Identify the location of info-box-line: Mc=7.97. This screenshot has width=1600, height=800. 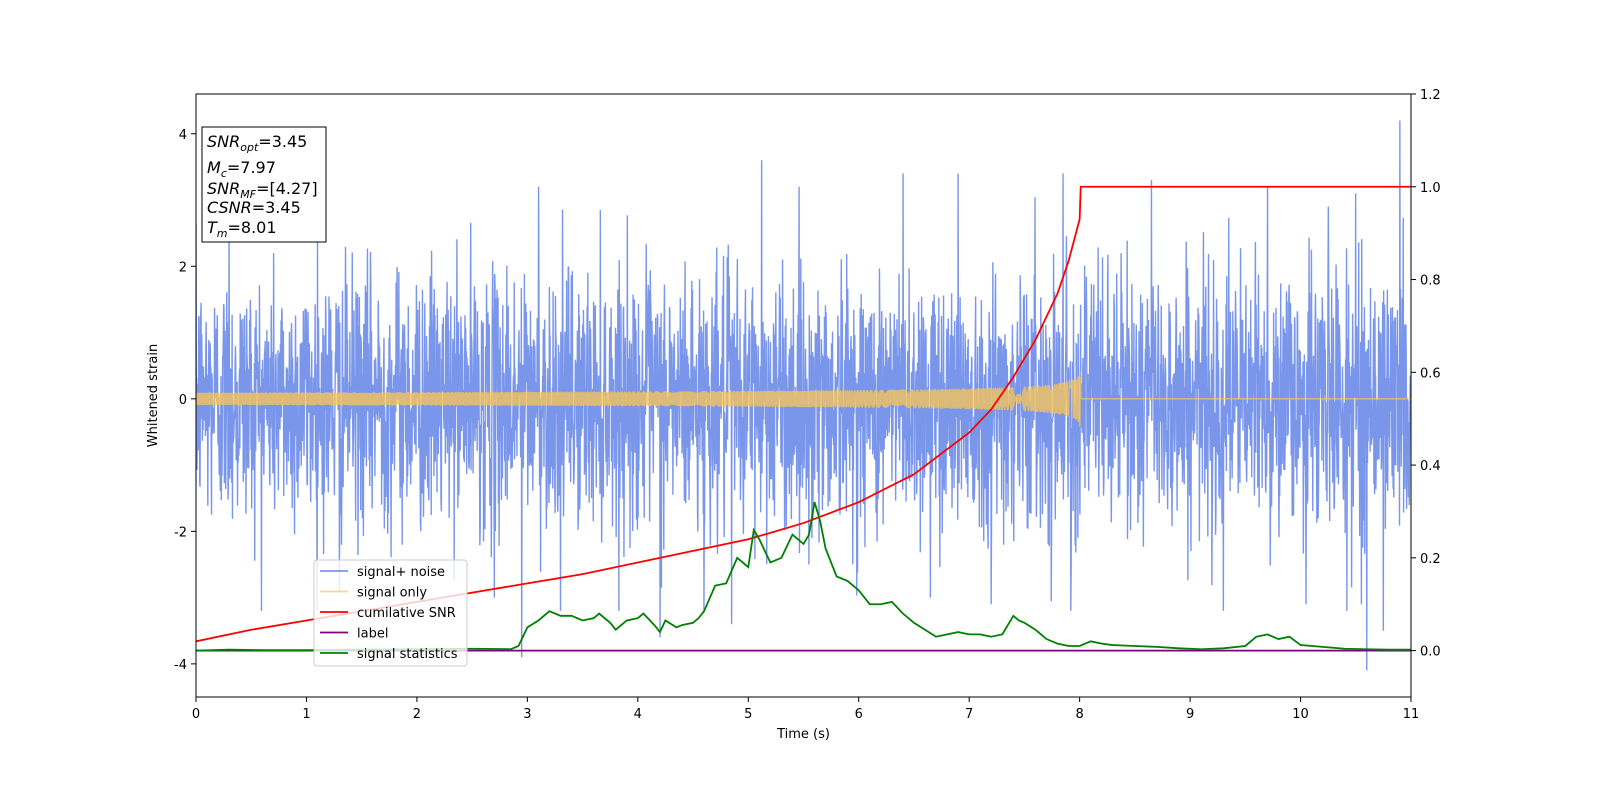
(241, 169).